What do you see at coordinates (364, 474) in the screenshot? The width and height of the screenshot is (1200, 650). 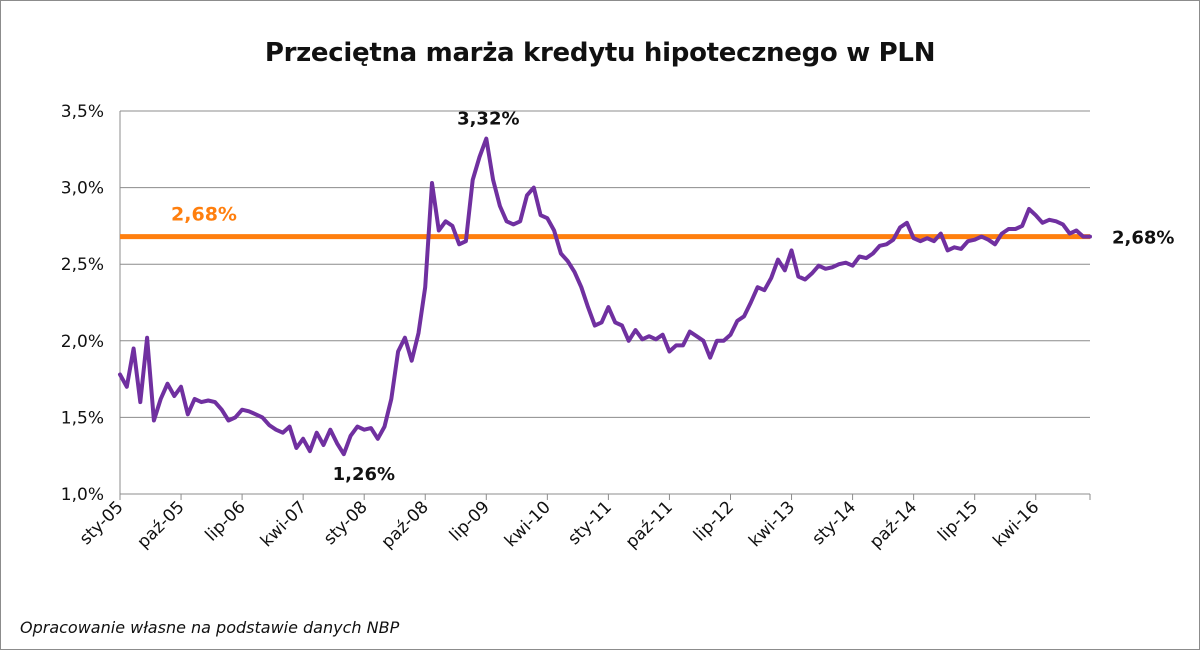 I see `min-value-label: 1,26%` at bounding box center [364, 474].